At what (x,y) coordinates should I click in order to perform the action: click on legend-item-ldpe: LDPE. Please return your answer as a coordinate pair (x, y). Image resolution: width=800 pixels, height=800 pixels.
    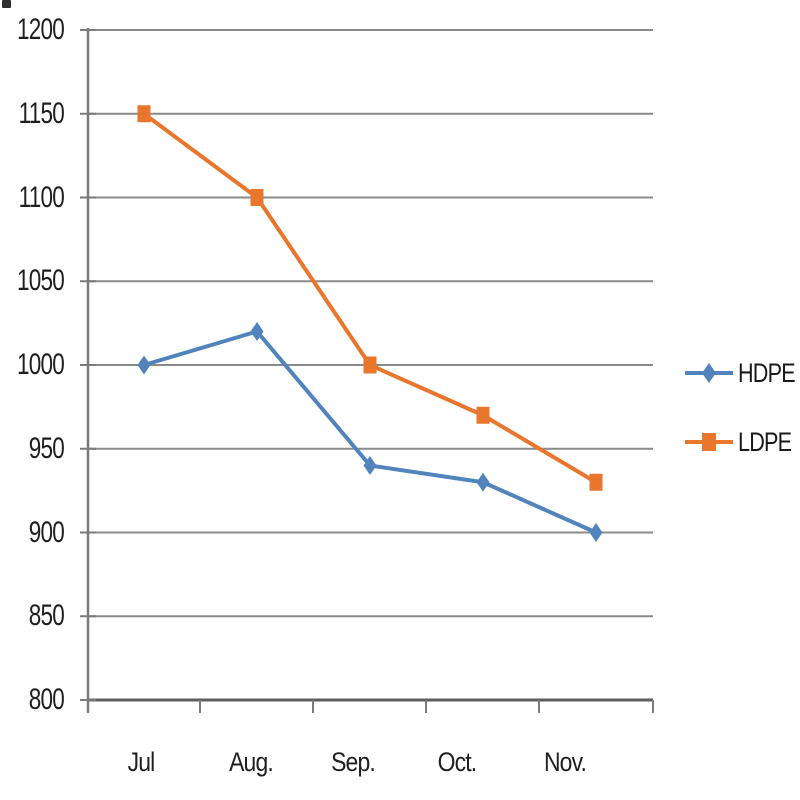
    Looking at the image, I should click on (742, 442).